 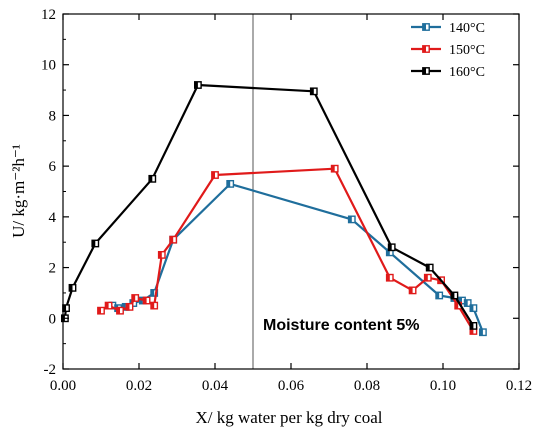 What do you see at coordinates (53, 167) in the screenshot?
I see `y-tick-label: 6` at bounding box center [53, 167].